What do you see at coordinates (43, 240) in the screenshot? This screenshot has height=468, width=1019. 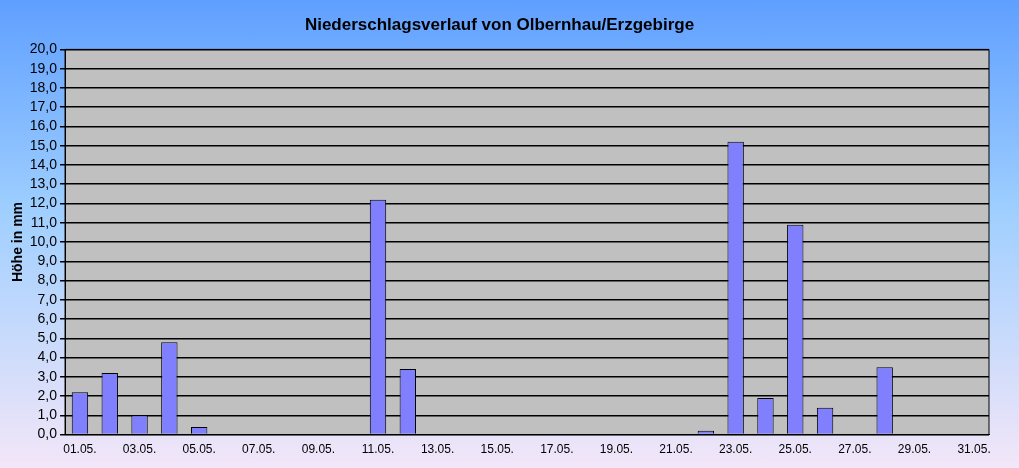 I see `y-tick-label: 10,0` at bounding box center [43, 240].